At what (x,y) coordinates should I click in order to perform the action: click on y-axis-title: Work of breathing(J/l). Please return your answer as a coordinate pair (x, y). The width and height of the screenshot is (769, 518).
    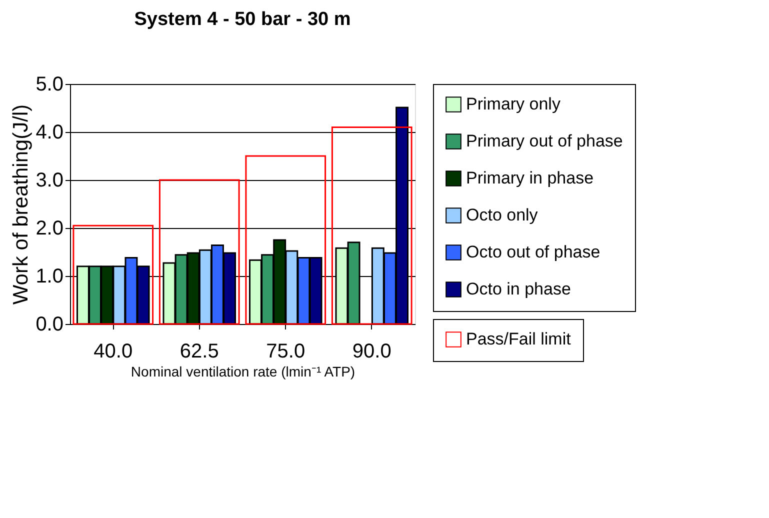
    Looking at the image, I should click on (21, 204).